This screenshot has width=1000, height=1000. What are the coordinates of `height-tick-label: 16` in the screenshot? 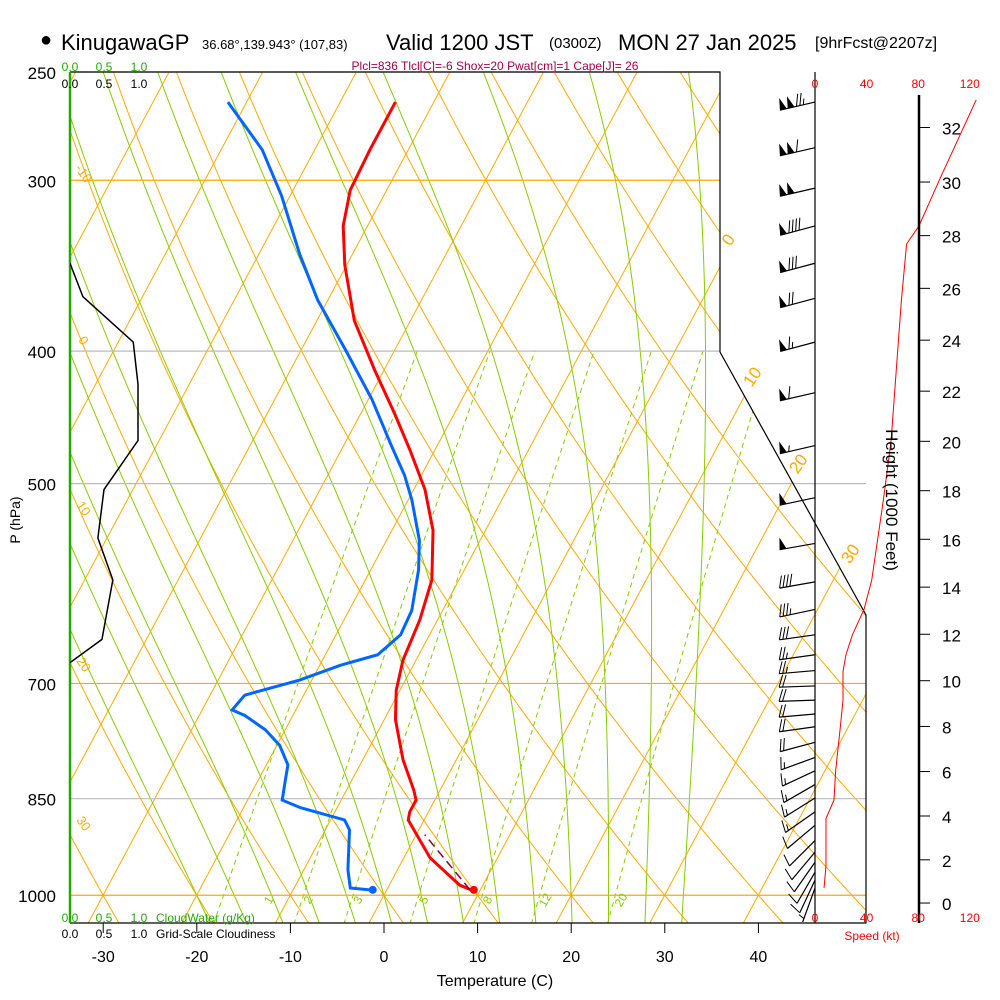 It's located at (951, 540).